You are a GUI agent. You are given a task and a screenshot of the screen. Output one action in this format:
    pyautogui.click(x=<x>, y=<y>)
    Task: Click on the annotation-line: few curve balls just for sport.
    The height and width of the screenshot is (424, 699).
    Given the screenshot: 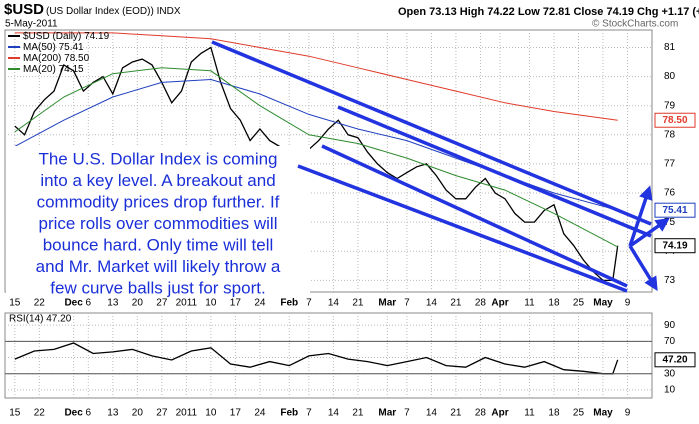 What is the action you would take?
    pyautogui.click(x=157, y=287)
    